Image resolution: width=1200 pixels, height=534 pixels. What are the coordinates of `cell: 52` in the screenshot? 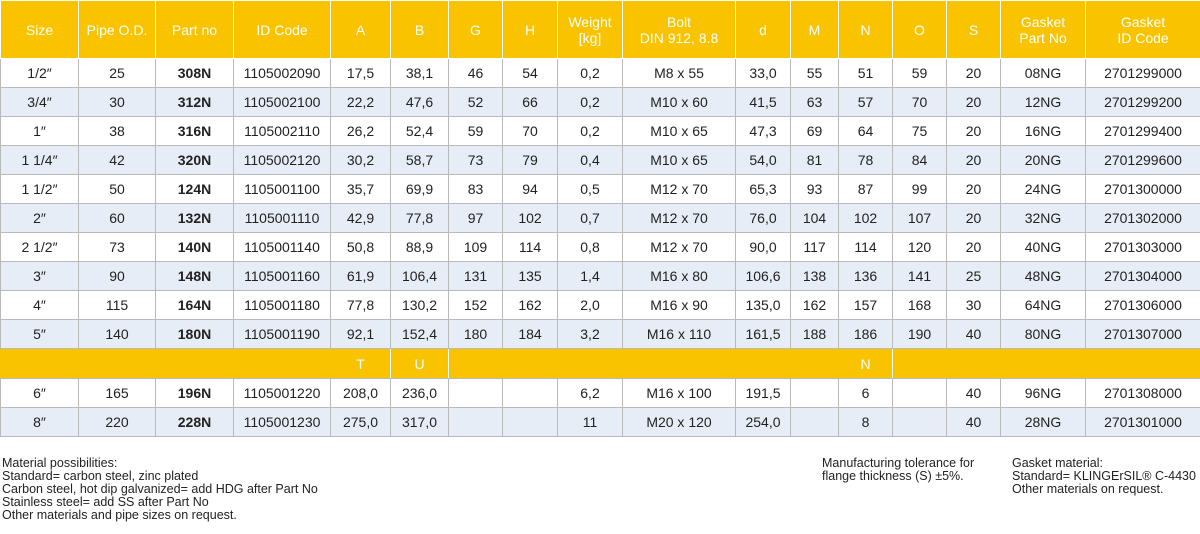 It's located at (475, 102).